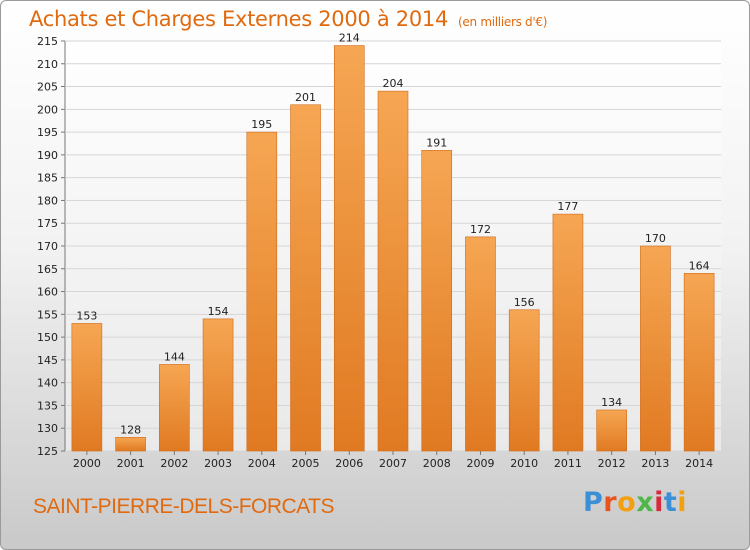 This screenshot has width=750, height=550. What do you see at coordinates (174, 356) in the screenshot?
I see `bar-value-label: 144` at bounding box center [174, 356].